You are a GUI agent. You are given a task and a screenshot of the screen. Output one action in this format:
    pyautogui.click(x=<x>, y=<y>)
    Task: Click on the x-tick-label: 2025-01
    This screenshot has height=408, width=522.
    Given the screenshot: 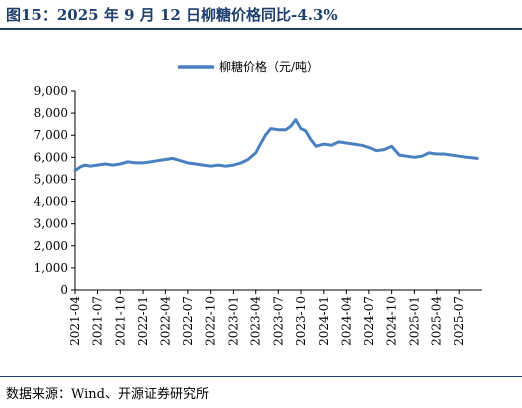 What is the action you would take?
    pyautogui.click(x=414, y=321)
    